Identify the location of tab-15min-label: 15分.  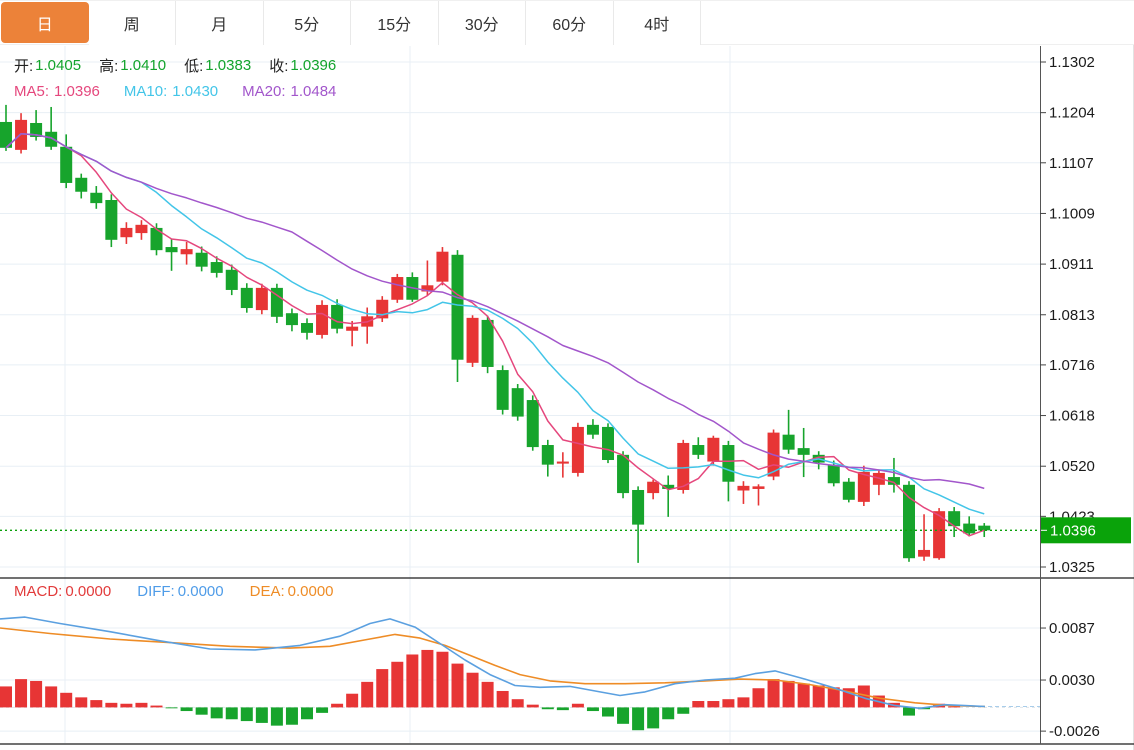
(394, 25).